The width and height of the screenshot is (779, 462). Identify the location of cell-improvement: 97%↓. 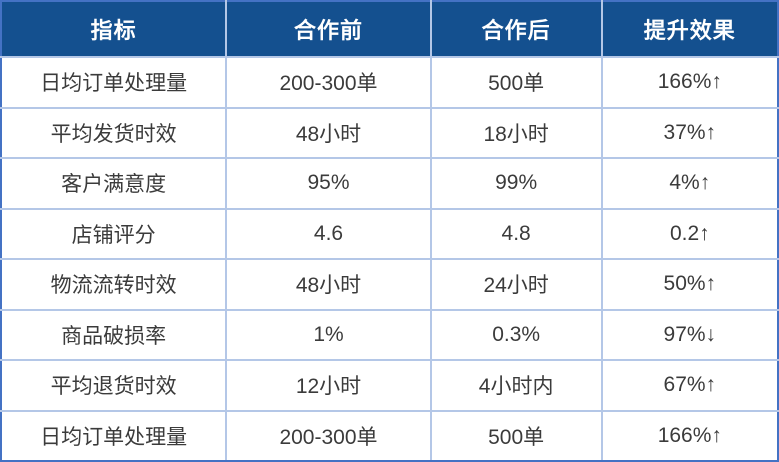
(689, 334).